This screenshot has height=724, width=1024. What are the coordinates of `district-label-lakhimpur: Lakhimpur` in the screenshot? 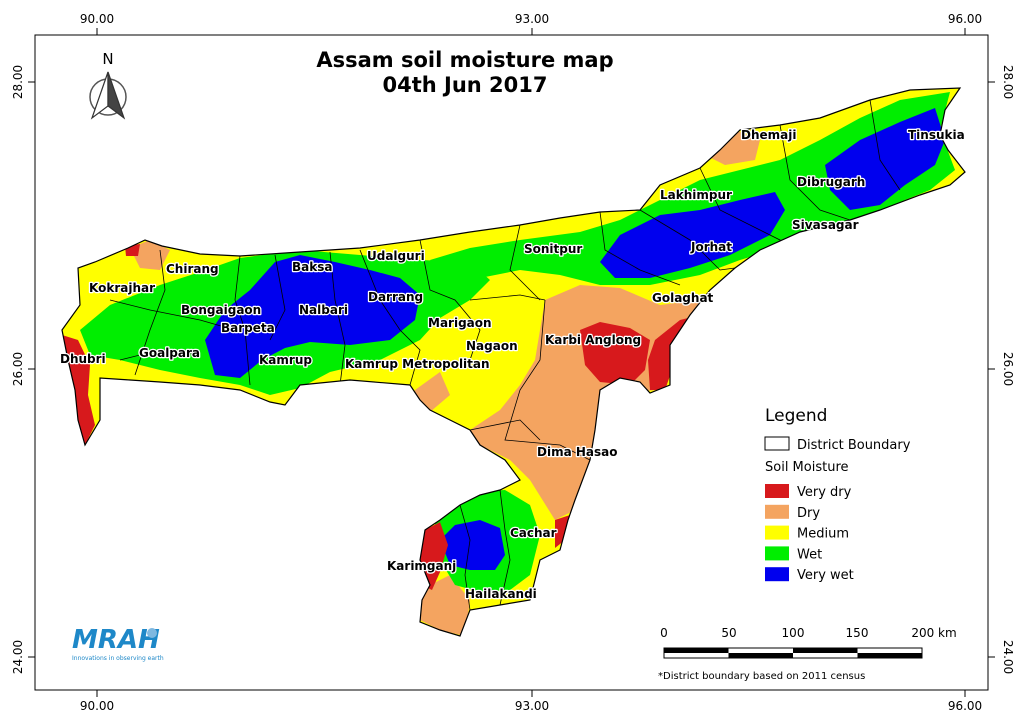 It's located at (696, 195).